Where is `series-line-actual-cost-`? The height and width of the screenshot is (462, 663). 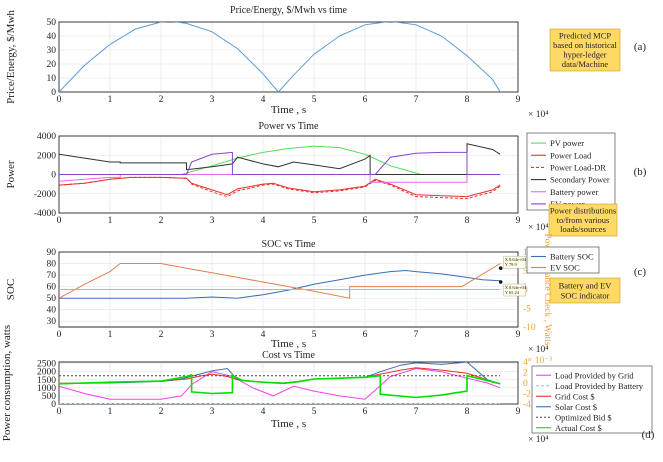
series-line-actual-cost- is located at coordinates (280, 386).